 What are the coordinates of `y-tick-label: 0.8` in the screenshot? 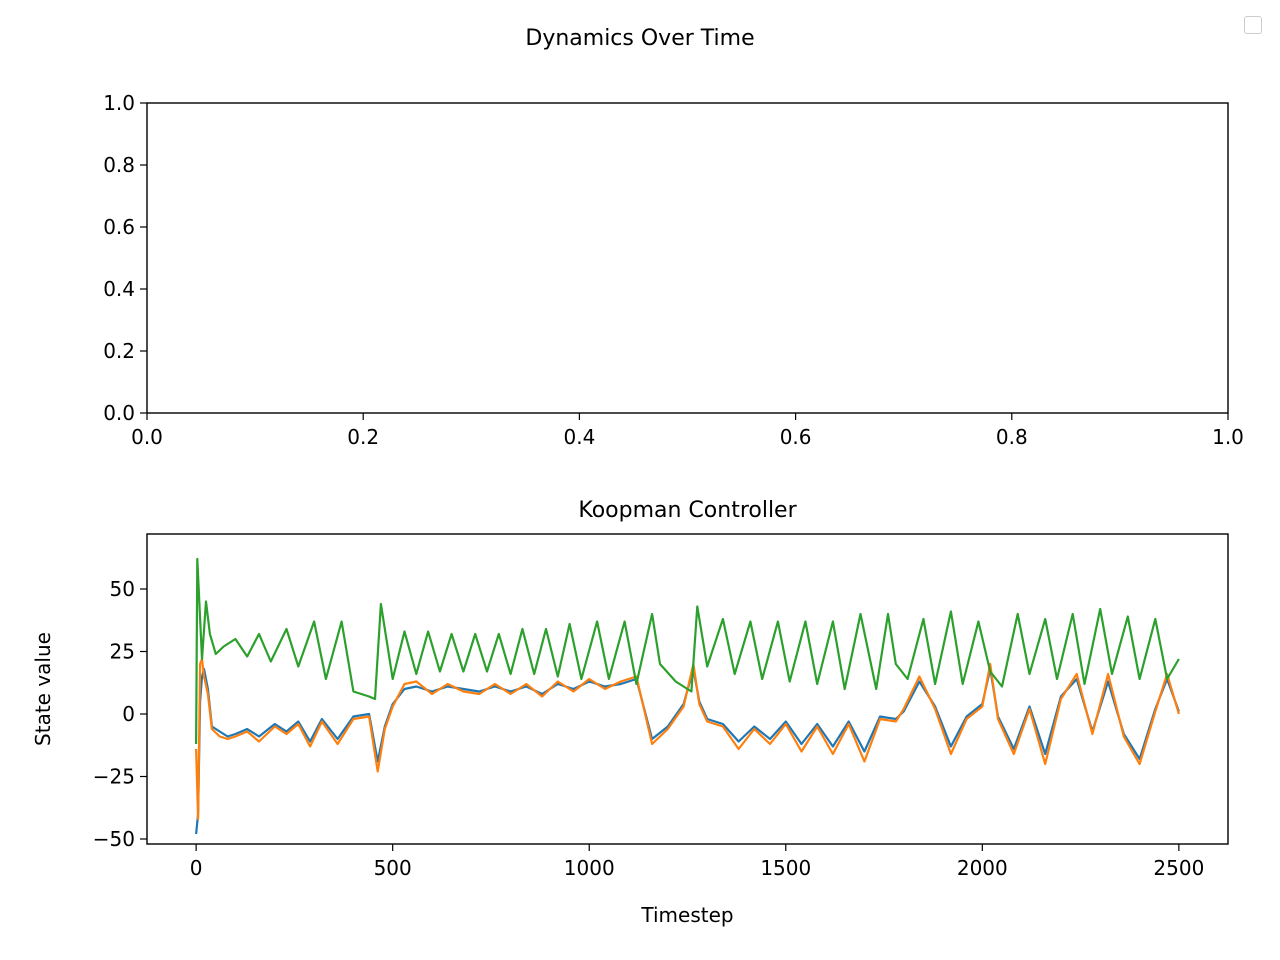 It's located at (119, 165).